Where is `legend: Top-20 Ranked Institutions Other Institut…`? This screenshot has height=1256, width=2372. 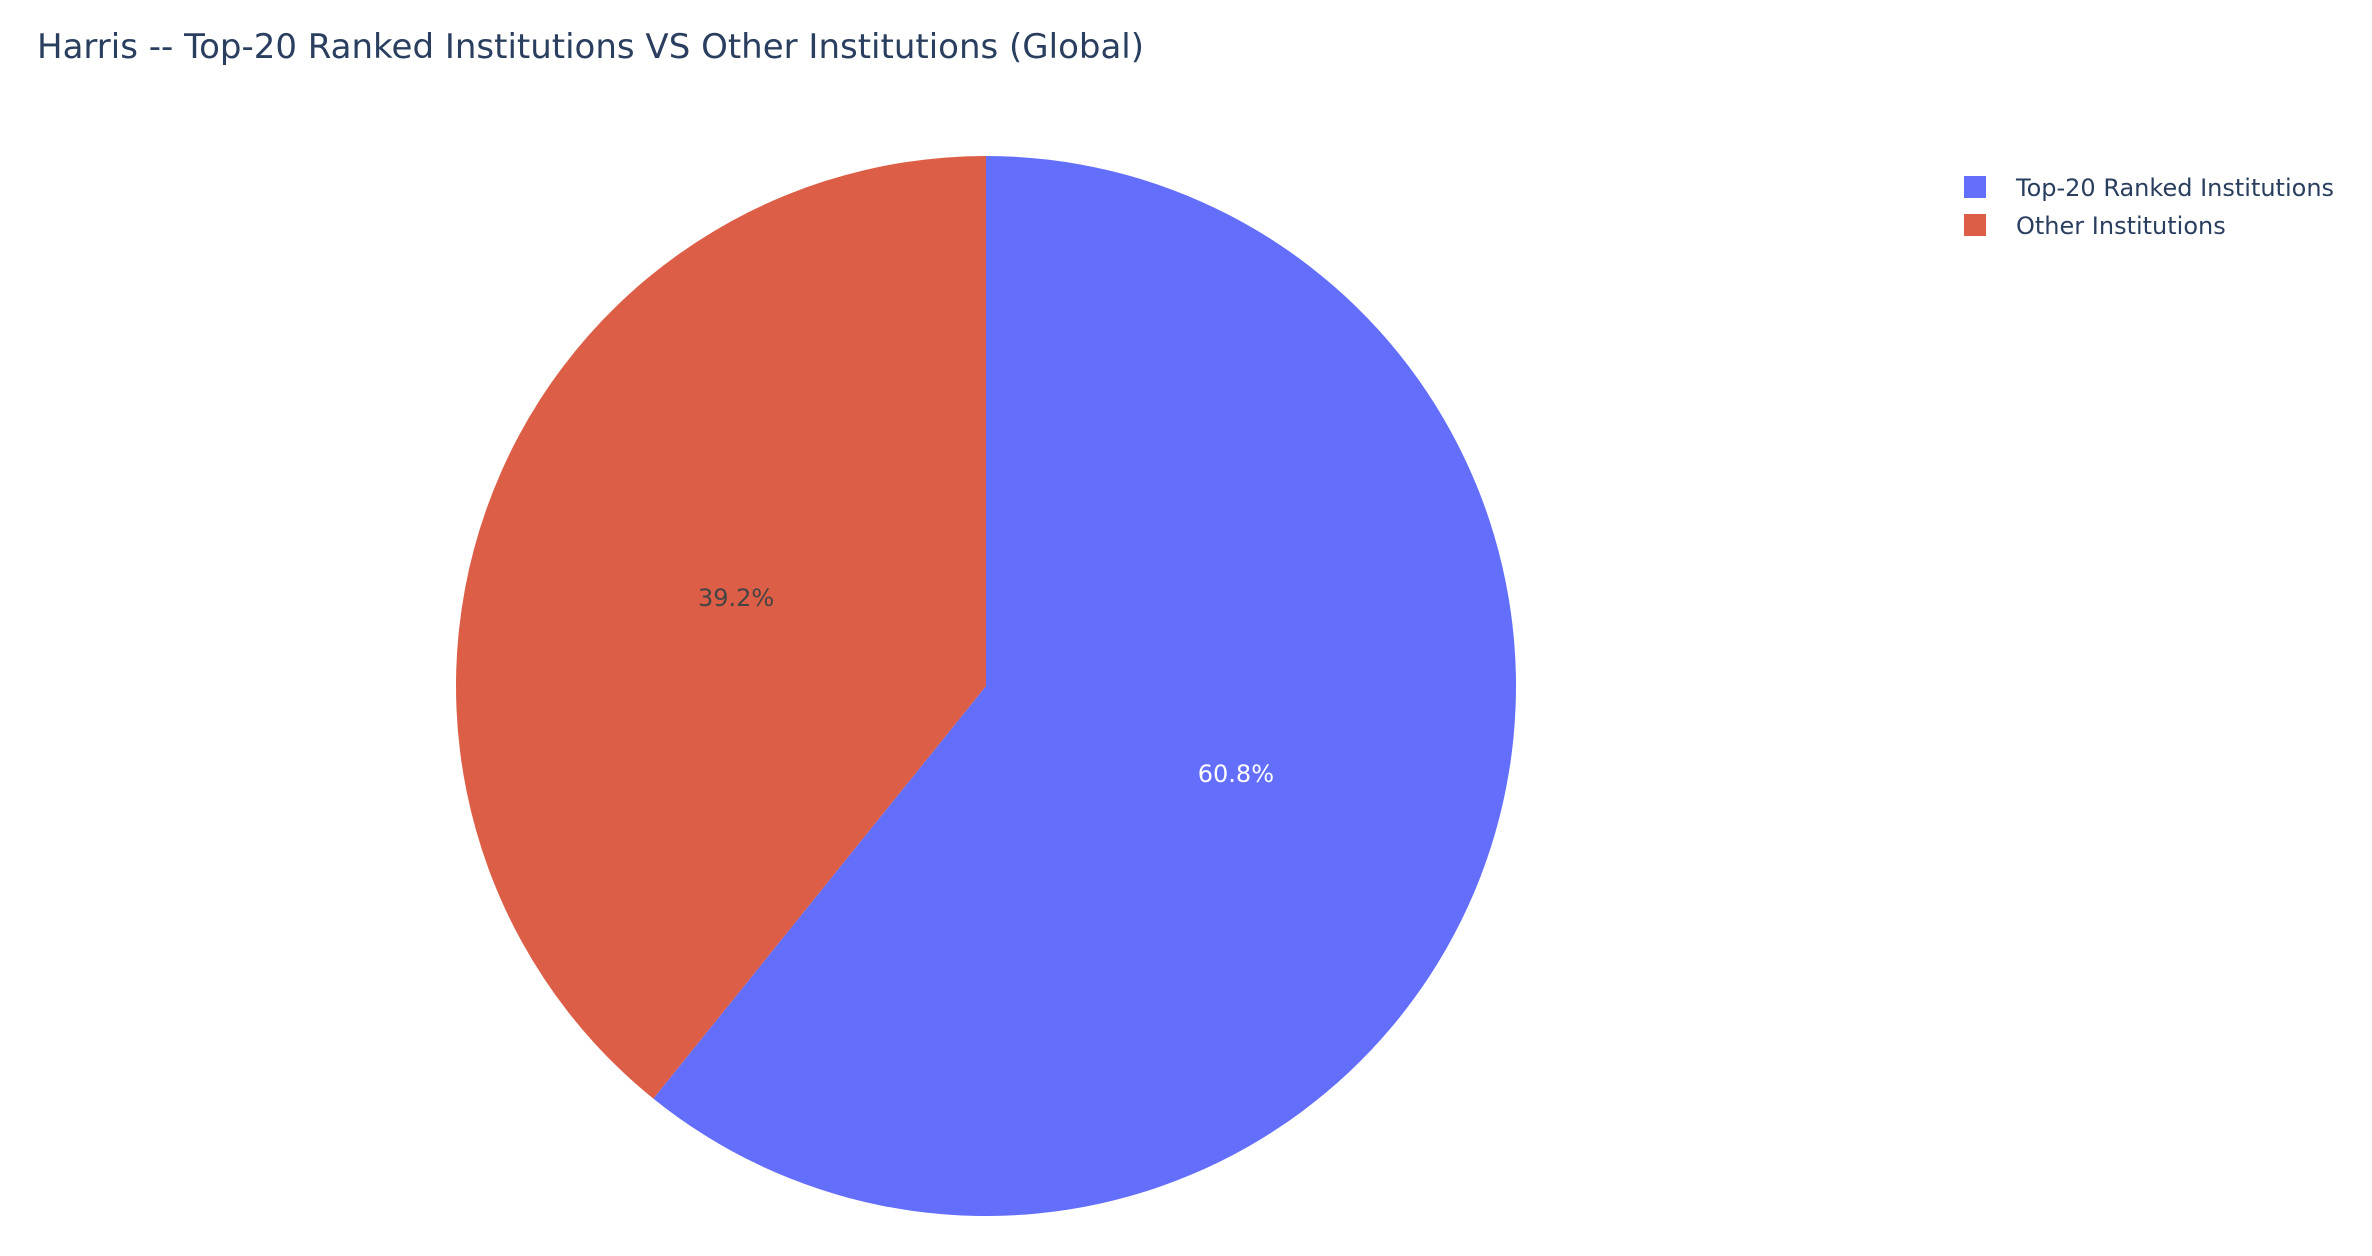 legend: Top-20 Ranked Institutions Other Institut… is located at coordinates (2149, 207).